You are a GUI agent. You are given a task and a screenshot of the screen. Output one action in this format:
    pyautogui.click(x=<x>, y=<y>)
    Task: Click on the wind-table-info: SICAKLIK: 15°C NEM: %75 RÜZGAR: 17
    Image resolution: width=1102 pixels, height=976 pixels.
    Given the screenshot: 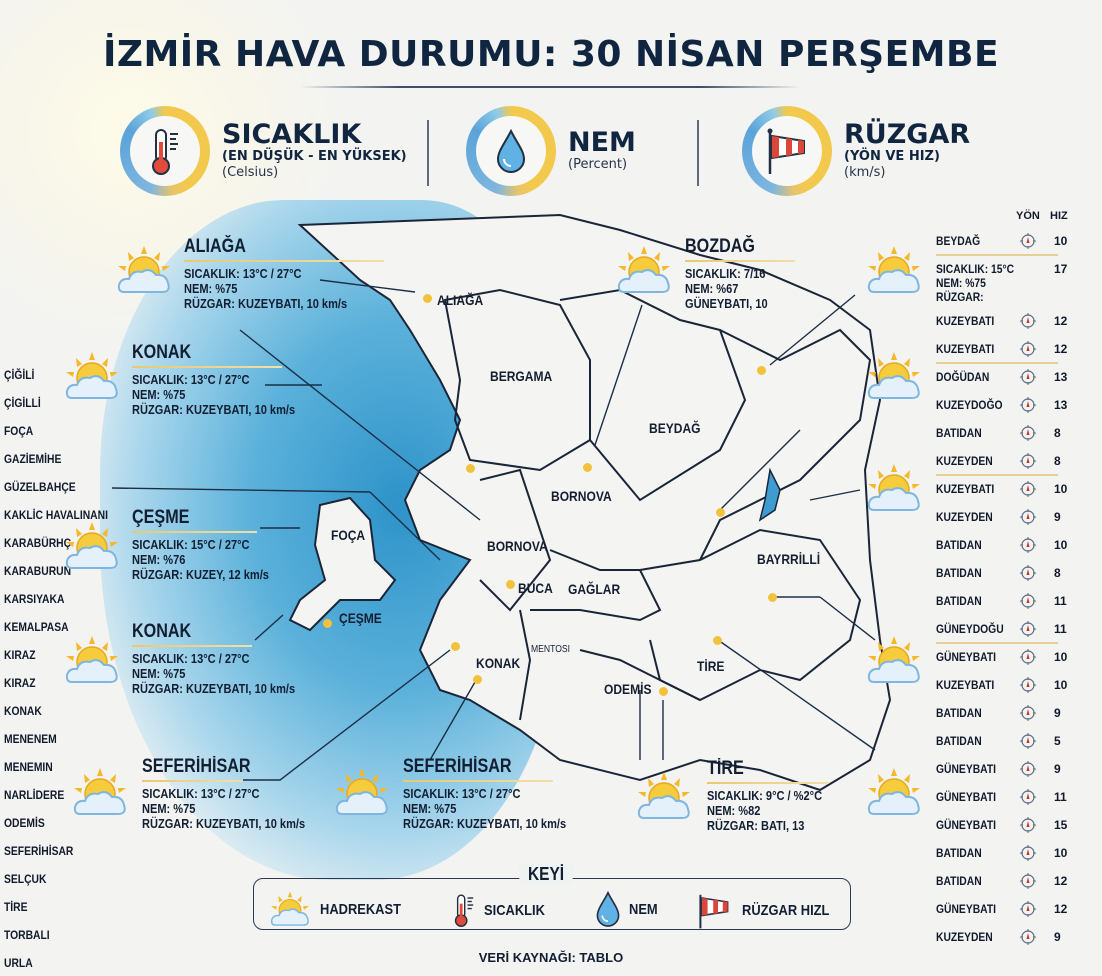 What is the action you would take?
    pyautogui.click(x=1016, y=287)
    